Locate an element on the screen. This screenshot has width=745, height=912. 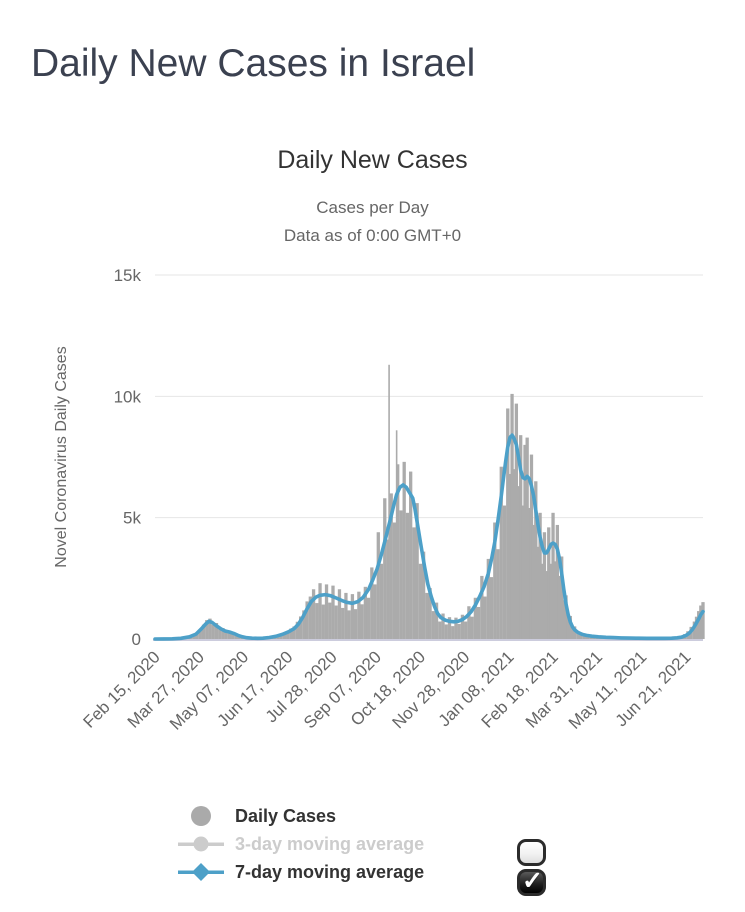
legend-item-daily-cases: Daily Cases is located at coordinates (297, 816).